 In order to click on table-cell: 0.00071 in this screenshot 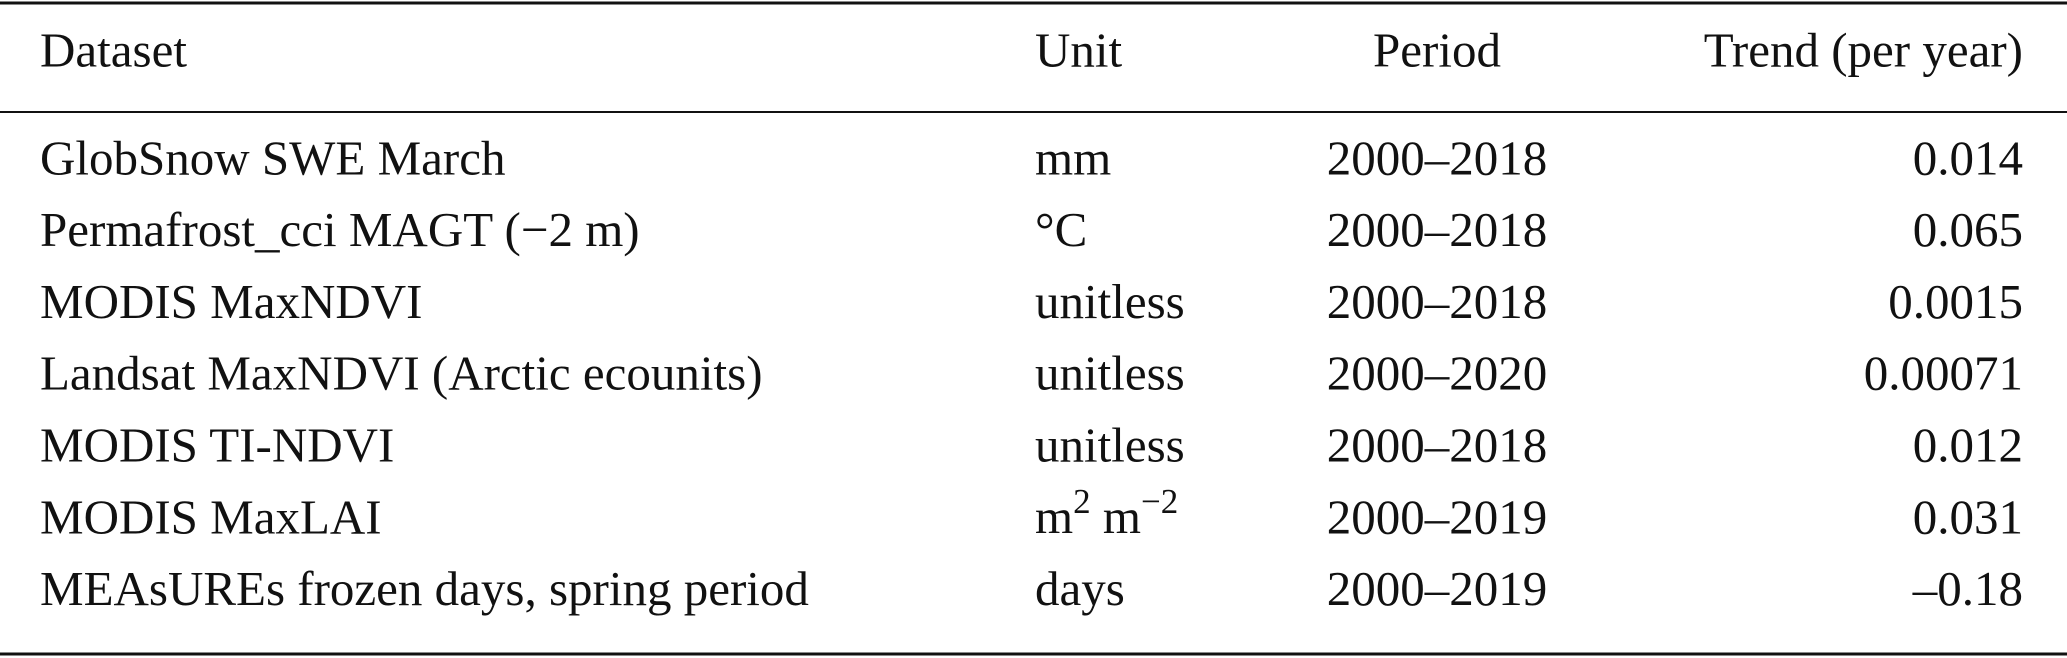, I will do `click(1943, 373)`.